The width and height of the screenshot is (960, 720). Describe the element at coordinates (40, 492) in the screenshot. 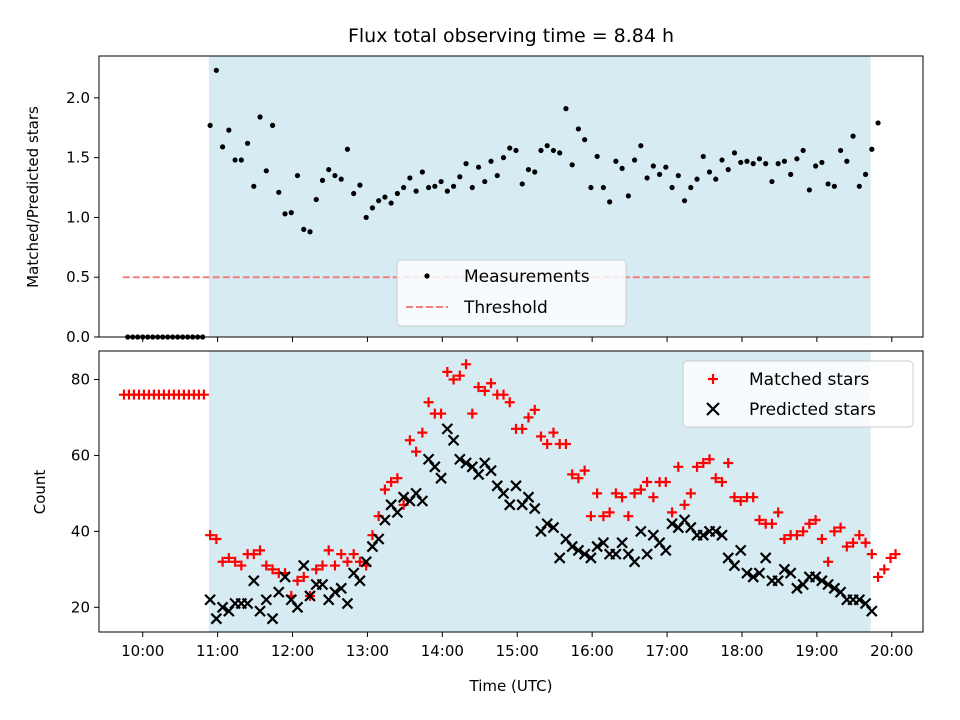

I see `bottom-y-axis-label: Count` at that location.